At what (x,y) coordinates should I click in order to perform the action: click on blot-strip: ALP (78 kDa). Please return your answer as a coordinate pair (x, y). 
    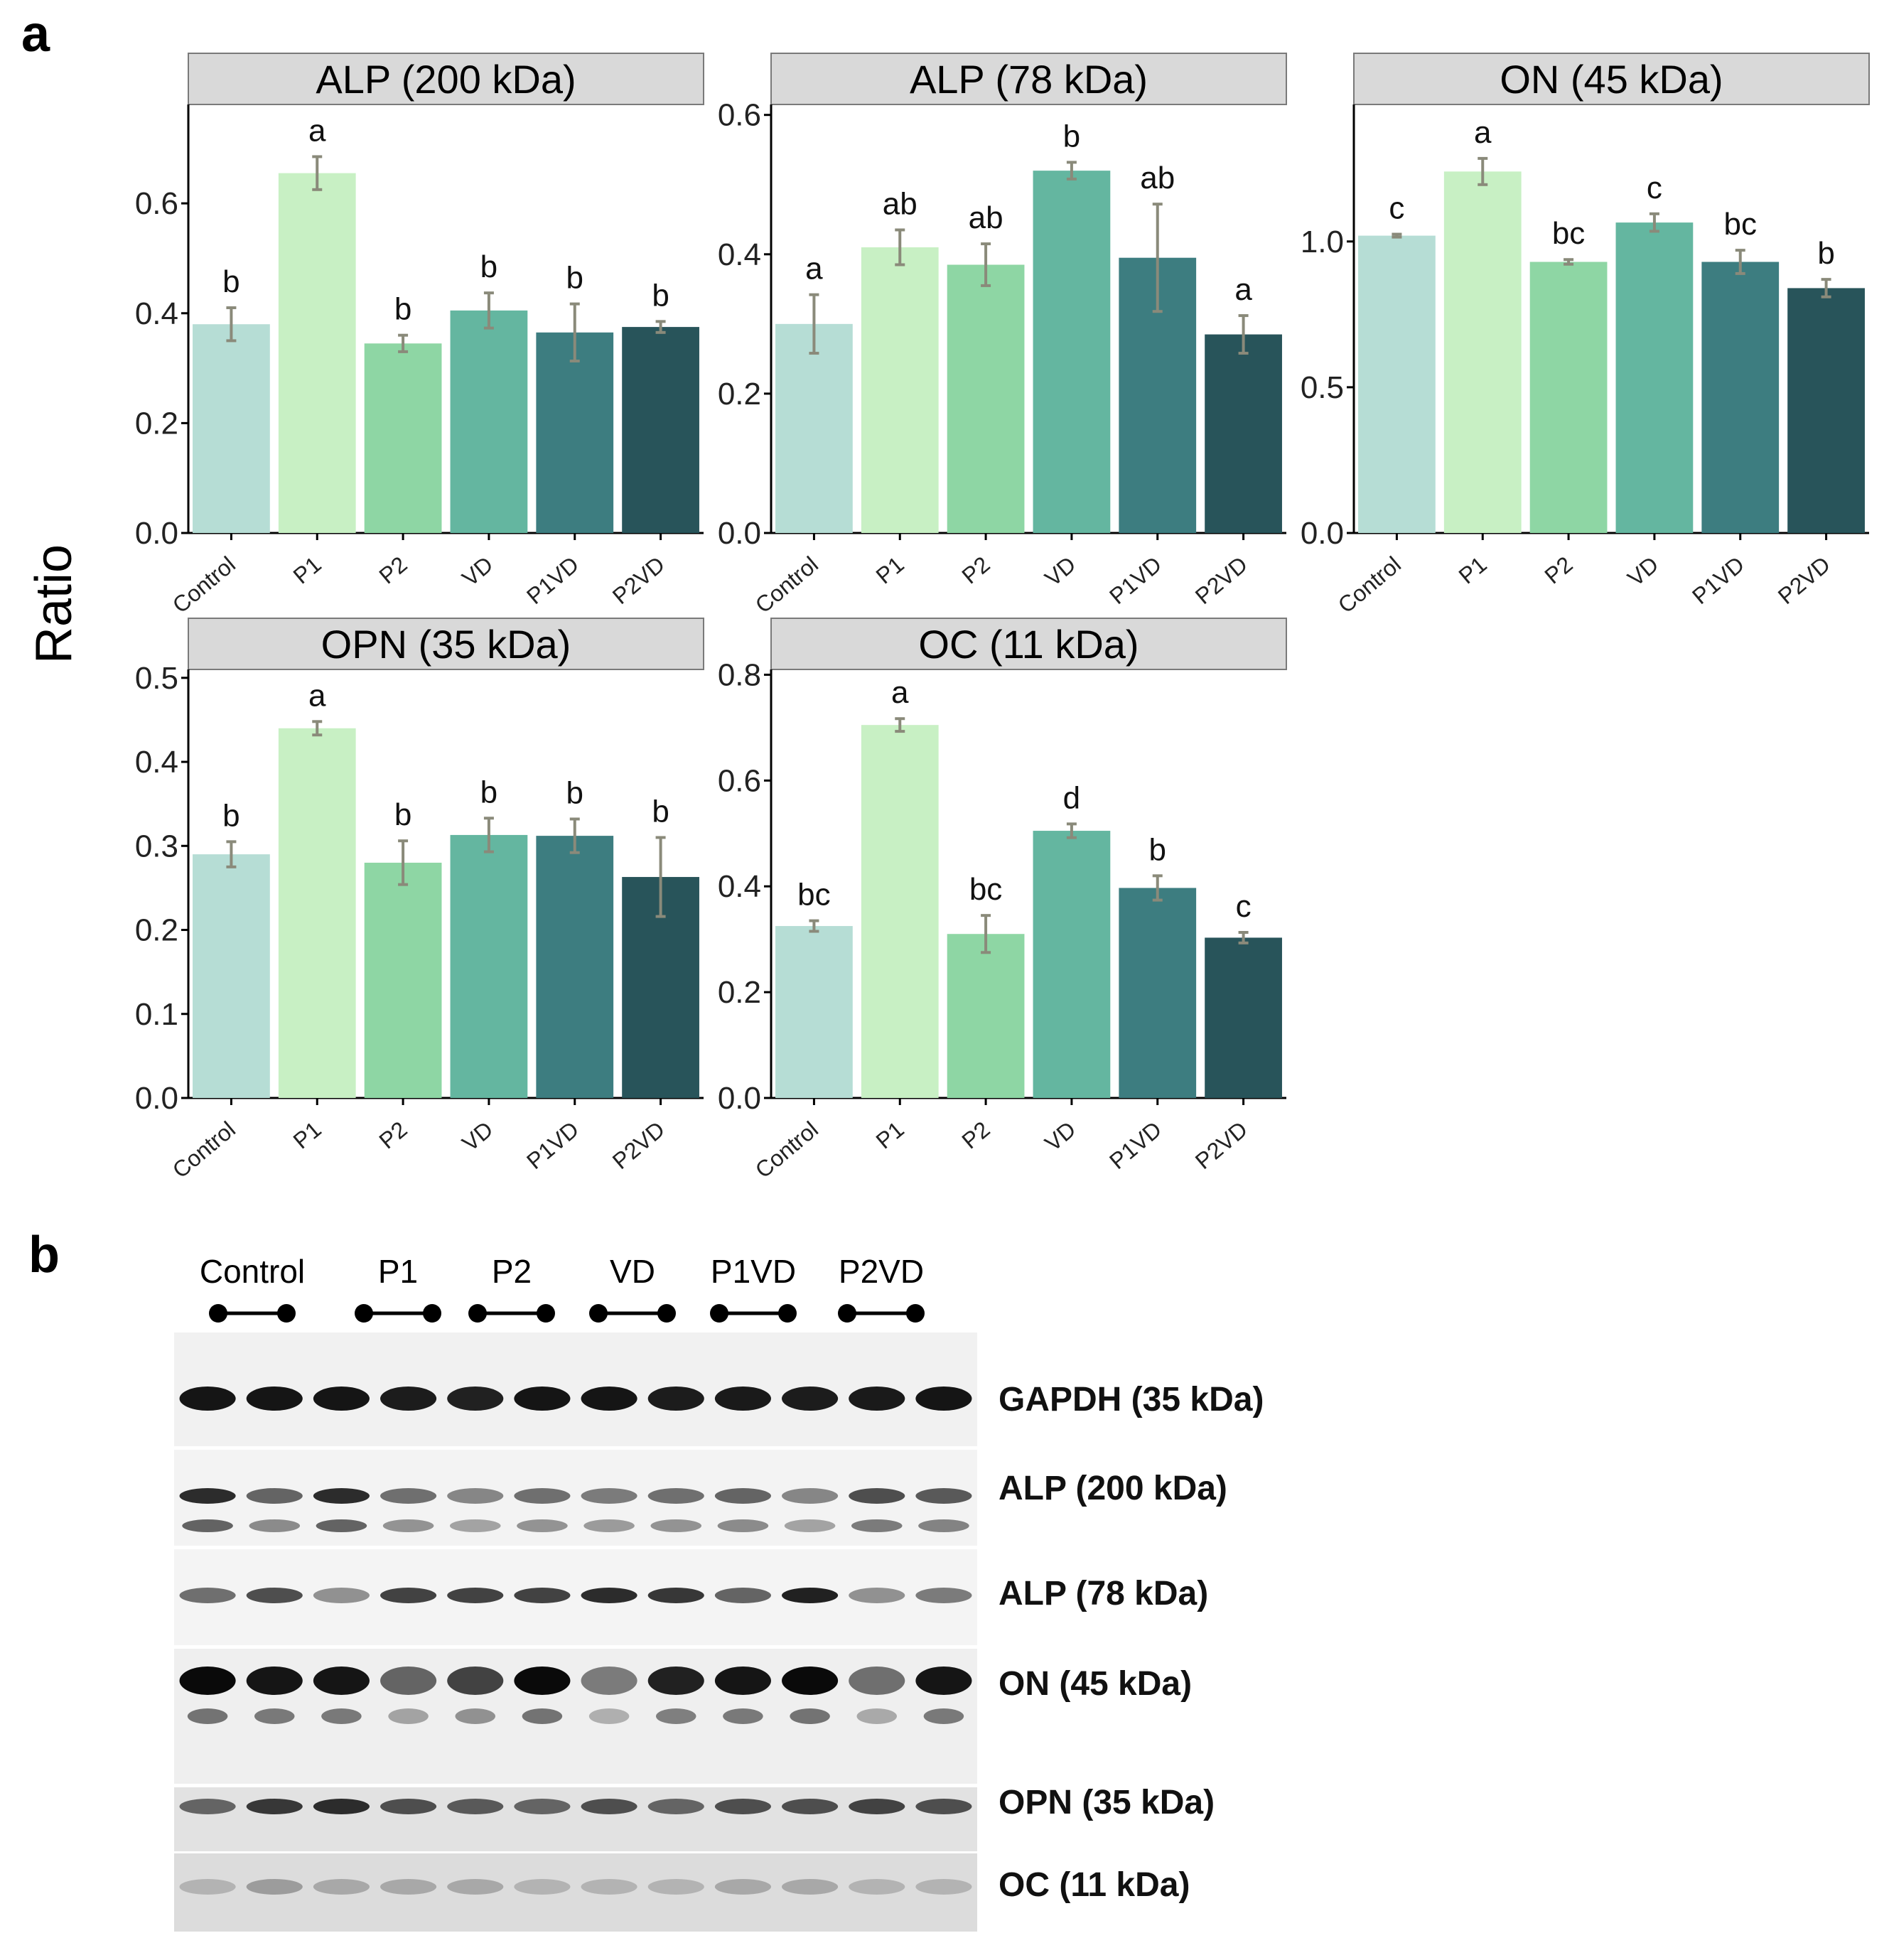
    Looking at the image, I should click on (691, 1597).